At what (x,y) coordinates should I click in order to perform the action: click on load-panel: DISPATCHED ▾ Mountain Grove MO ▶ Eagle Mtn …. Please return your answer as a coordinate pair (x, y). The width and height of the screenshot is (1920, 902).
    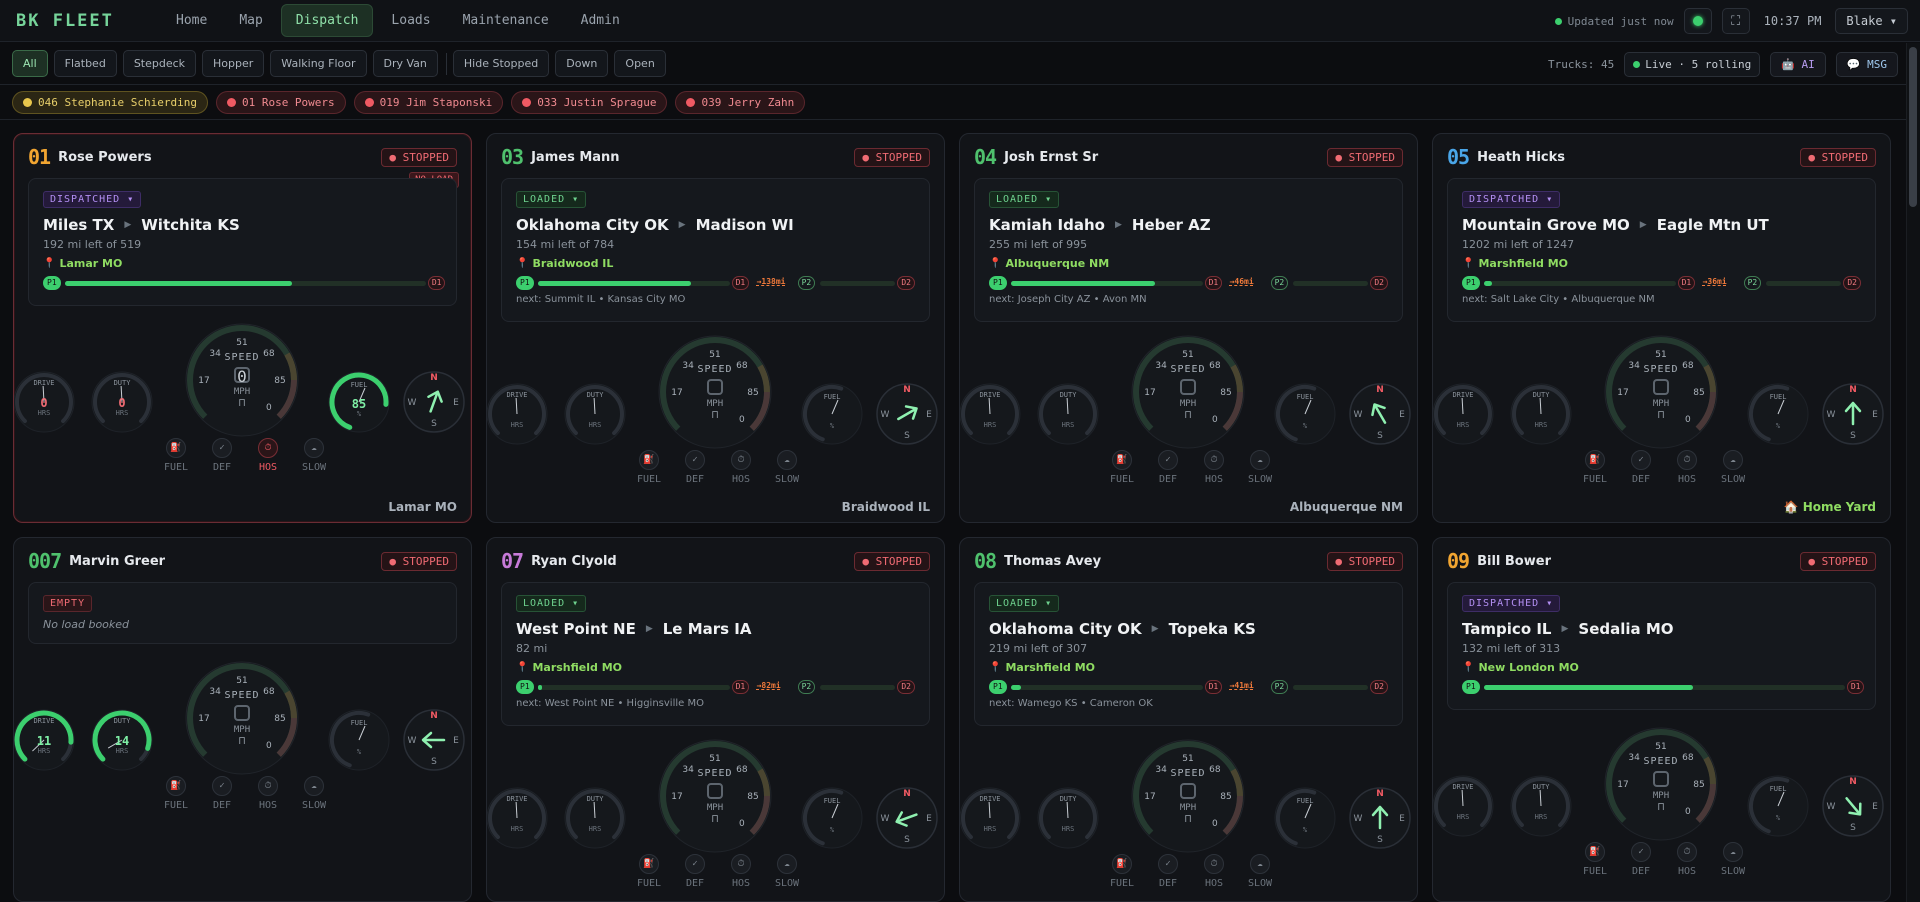
    Looking at the image, I should click on (1661, 250).